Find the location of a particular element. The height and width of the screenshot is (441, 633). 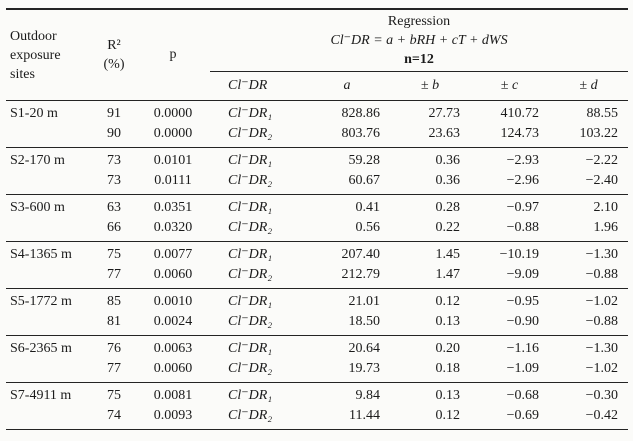

r2-cell: 81 is located at coordinates (114, 321).